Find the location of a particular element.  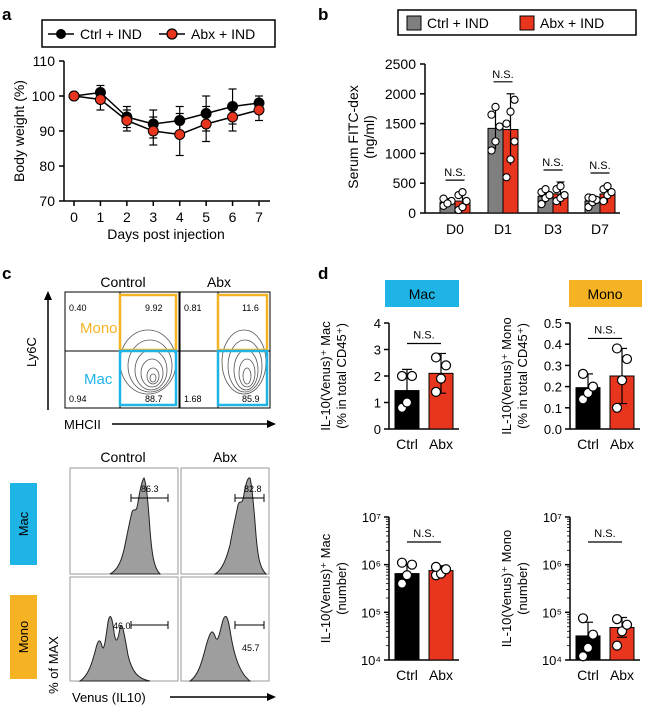

a-xtick-label: 6 is located at coordinates (233, 217).